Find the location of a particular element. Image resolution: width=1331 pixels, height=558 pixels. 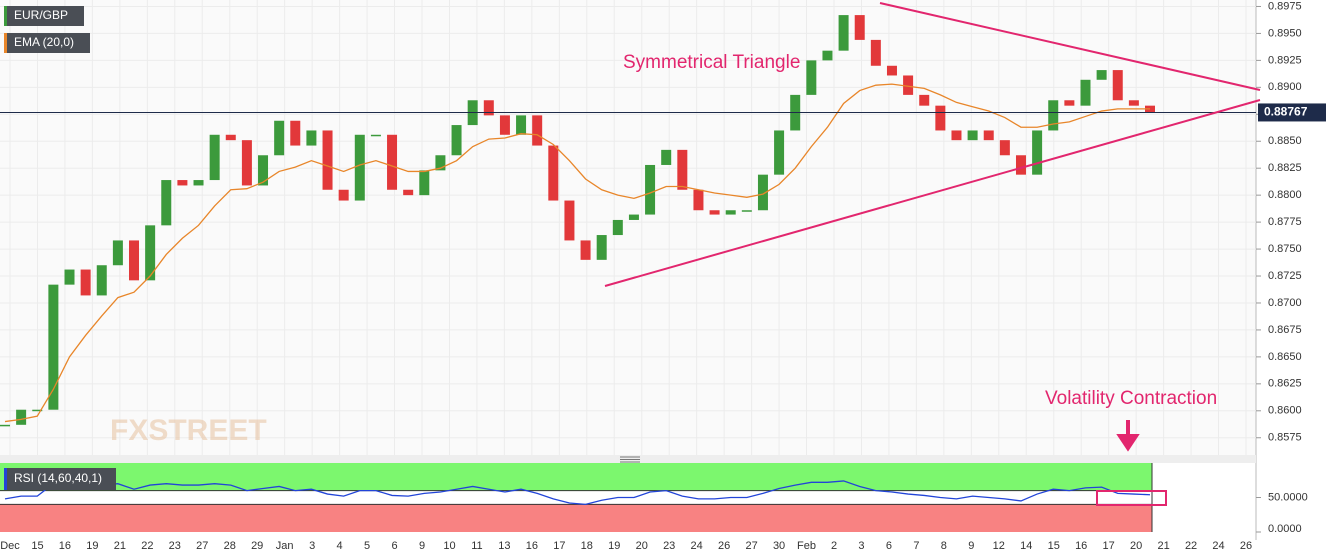

x-tick-label: 4 is located at coordinates (340, 546).